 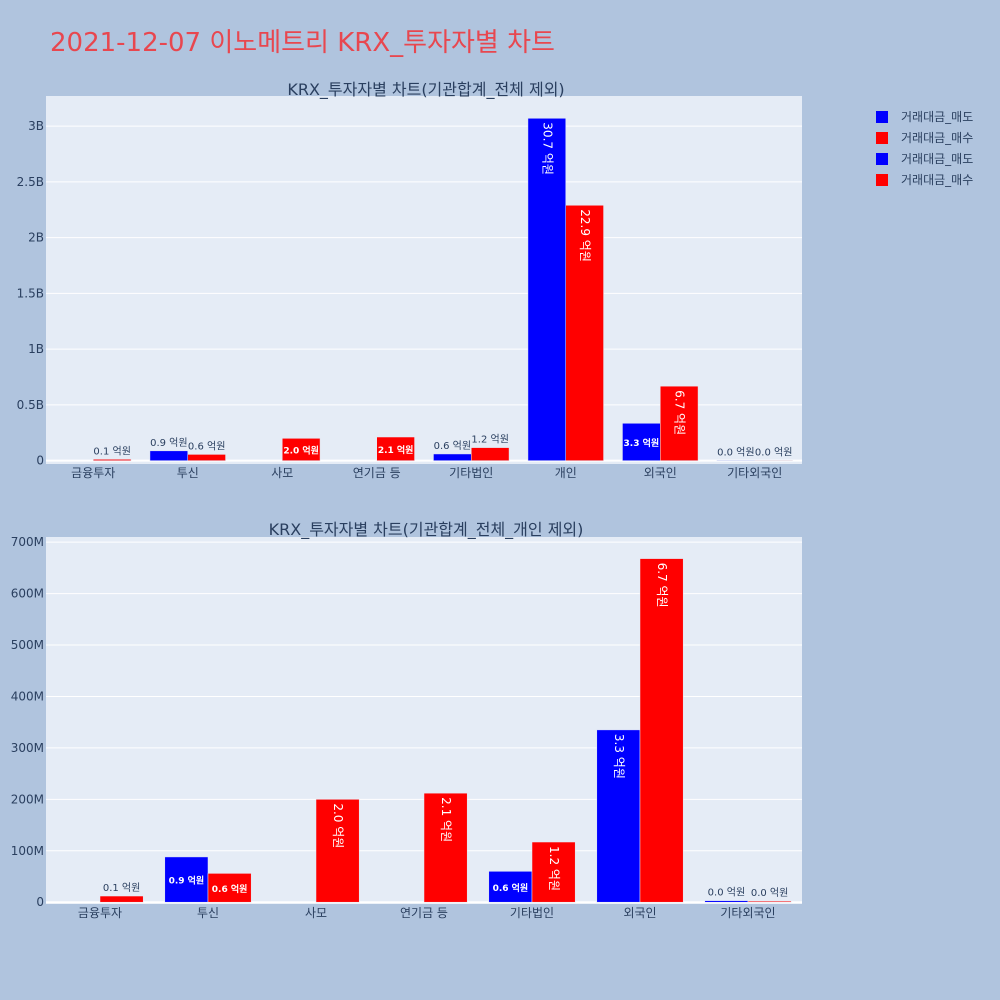 I want to click on y-tick-label: 3B, so click(x=36, y=126).